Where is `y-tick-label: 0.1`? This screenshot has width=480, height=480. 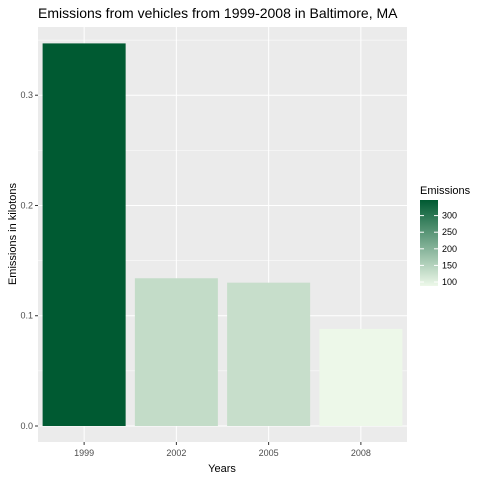
y-tick-label: 0.1 is located at coordinates (26, 316).